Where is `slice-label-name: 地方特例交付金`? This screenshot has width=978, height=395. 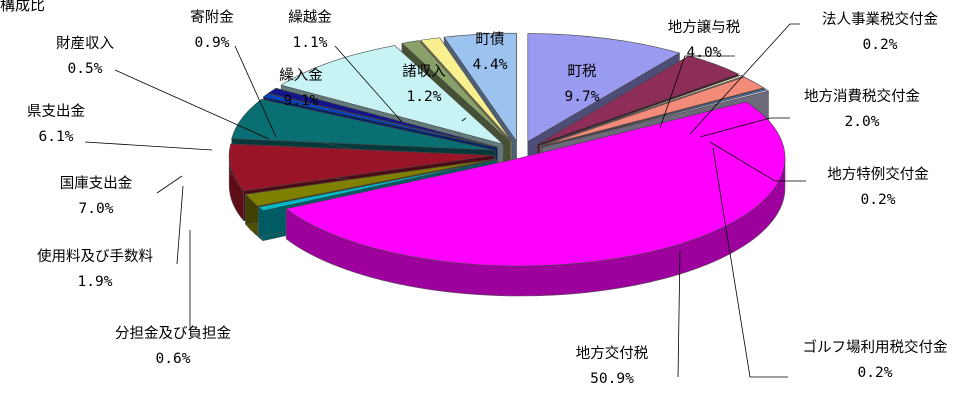
slice-label-name: 地方特例交付金 is located at coordinates (878, 174).